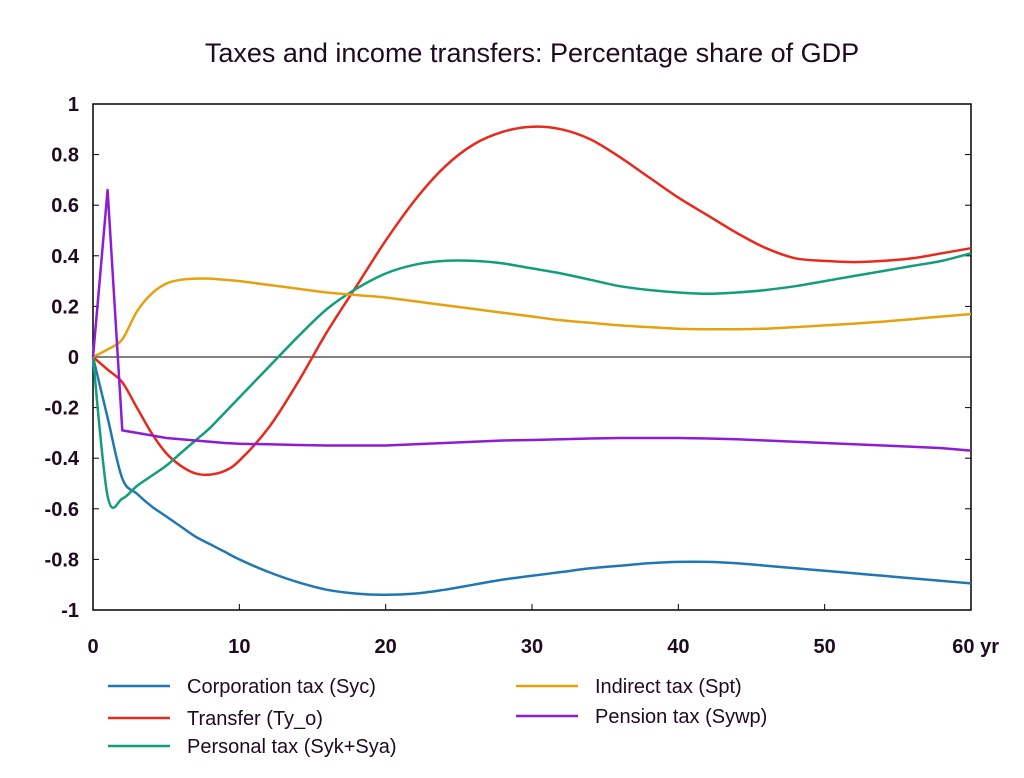 This screenshot has width=1024, height=778. Describe the element at coordinates (668, 687) in the screenshot. I see `legend-label-indirect-tax: Indirect tax (Spt)` at that location.